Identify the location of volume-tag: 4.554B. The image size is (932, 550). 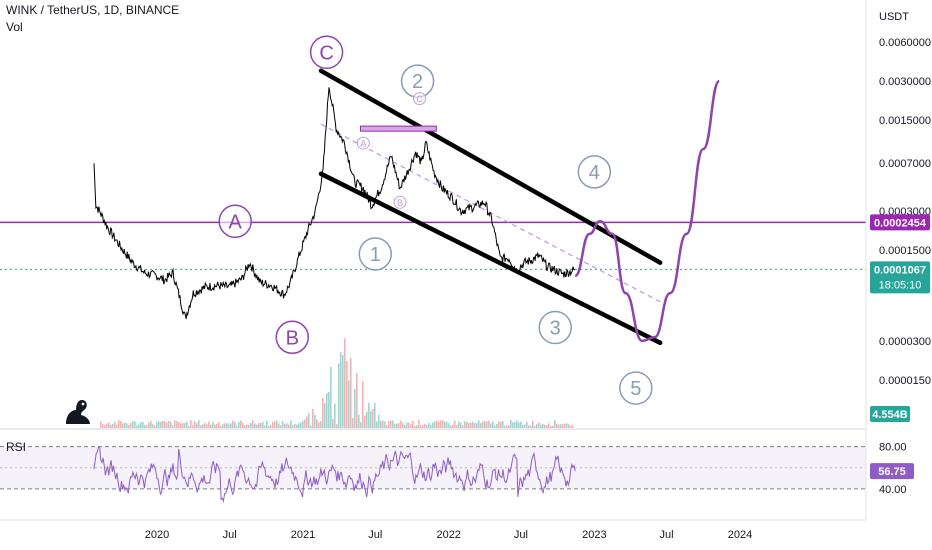
(890, 414).